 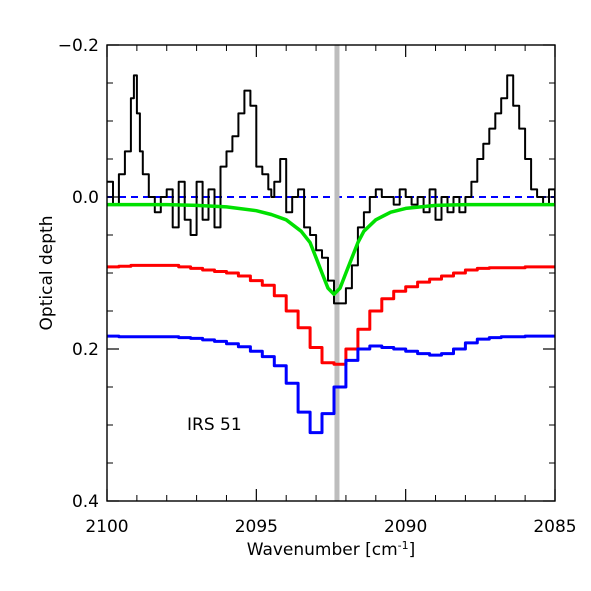 What do you see at coordinates (331, 550) in the screenshot?
I see `x-axis-label: Wavenumber [cm-1]` at bounding box center [331, 550].